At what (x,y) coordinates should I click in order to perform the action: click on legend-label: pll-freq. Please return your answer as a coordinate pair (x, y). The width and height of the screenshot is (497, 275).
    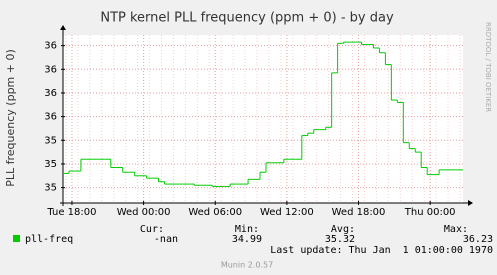
    Looking at the image, I should click on (49, 239).